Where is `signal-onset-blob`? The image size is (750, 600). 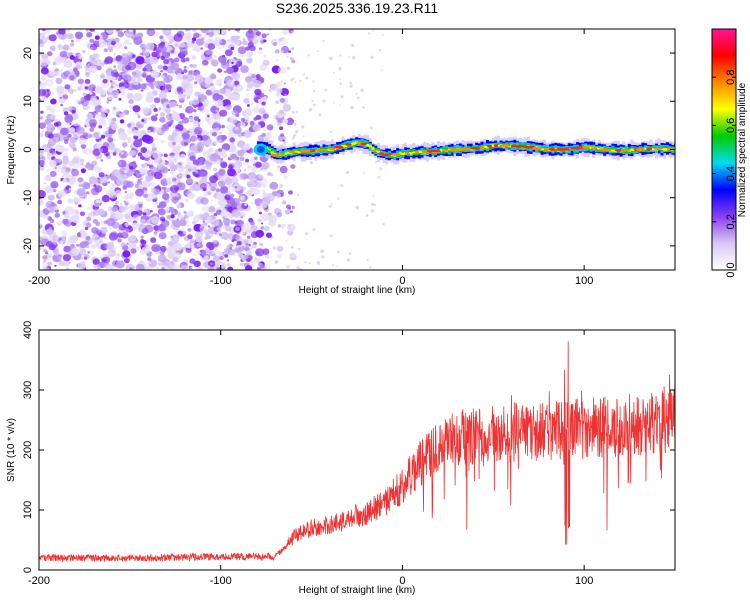 signal-onset-blob is located at coordinates (260, 149).